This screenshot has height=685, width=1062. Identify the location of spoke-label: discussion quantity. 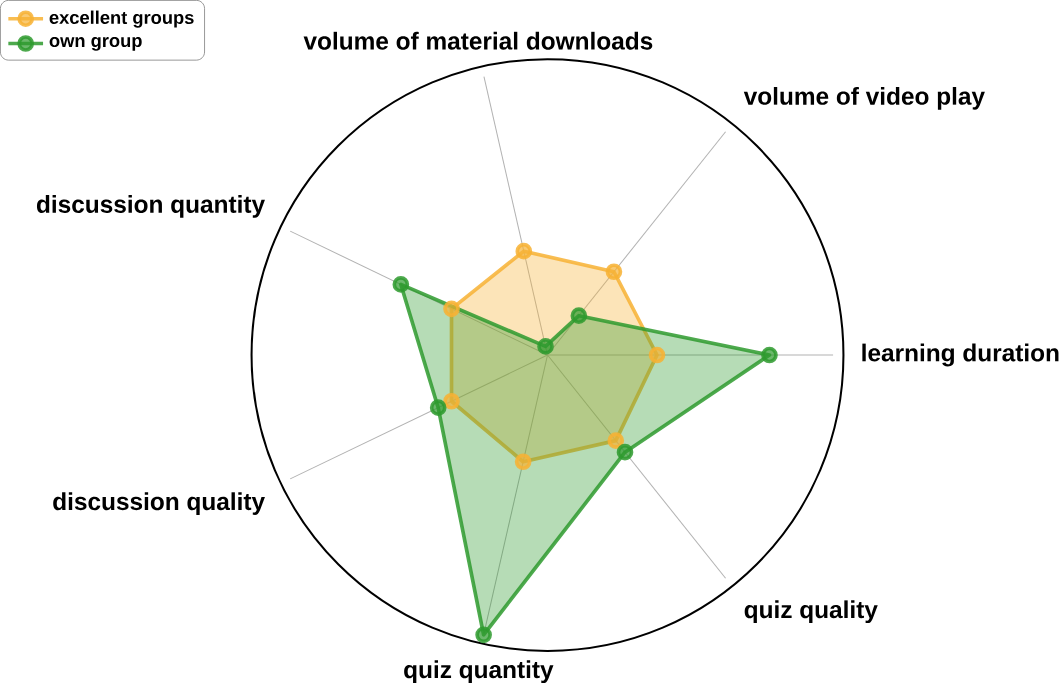
(150, 206).